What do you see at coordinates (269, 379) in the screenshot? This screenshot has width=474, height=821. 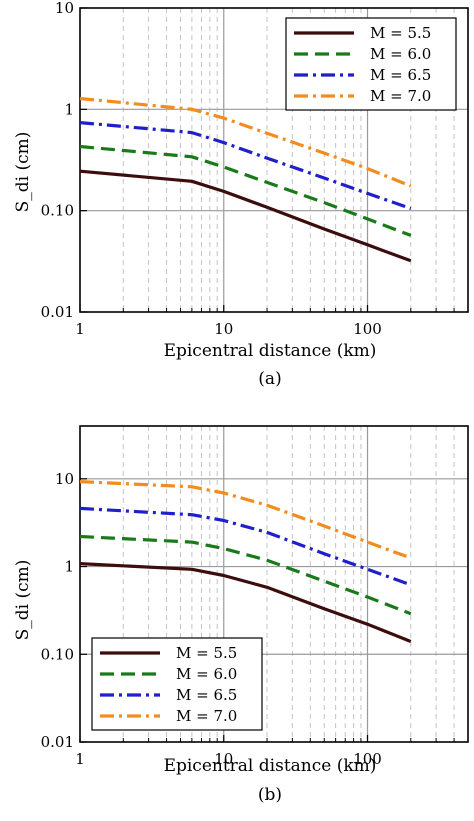 I see `panel-label: (a)` at bounding box center [269, 379].